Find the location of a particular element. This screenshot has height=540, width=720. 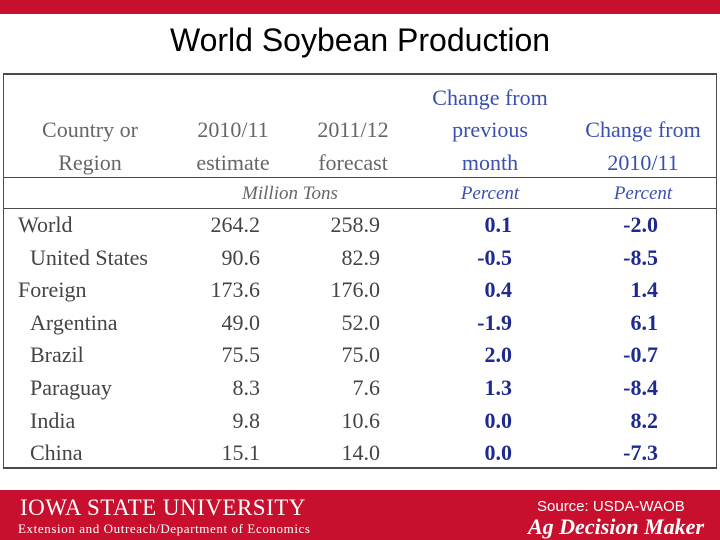

row-forecast: 52.0 is located at coordinates (361, 322).